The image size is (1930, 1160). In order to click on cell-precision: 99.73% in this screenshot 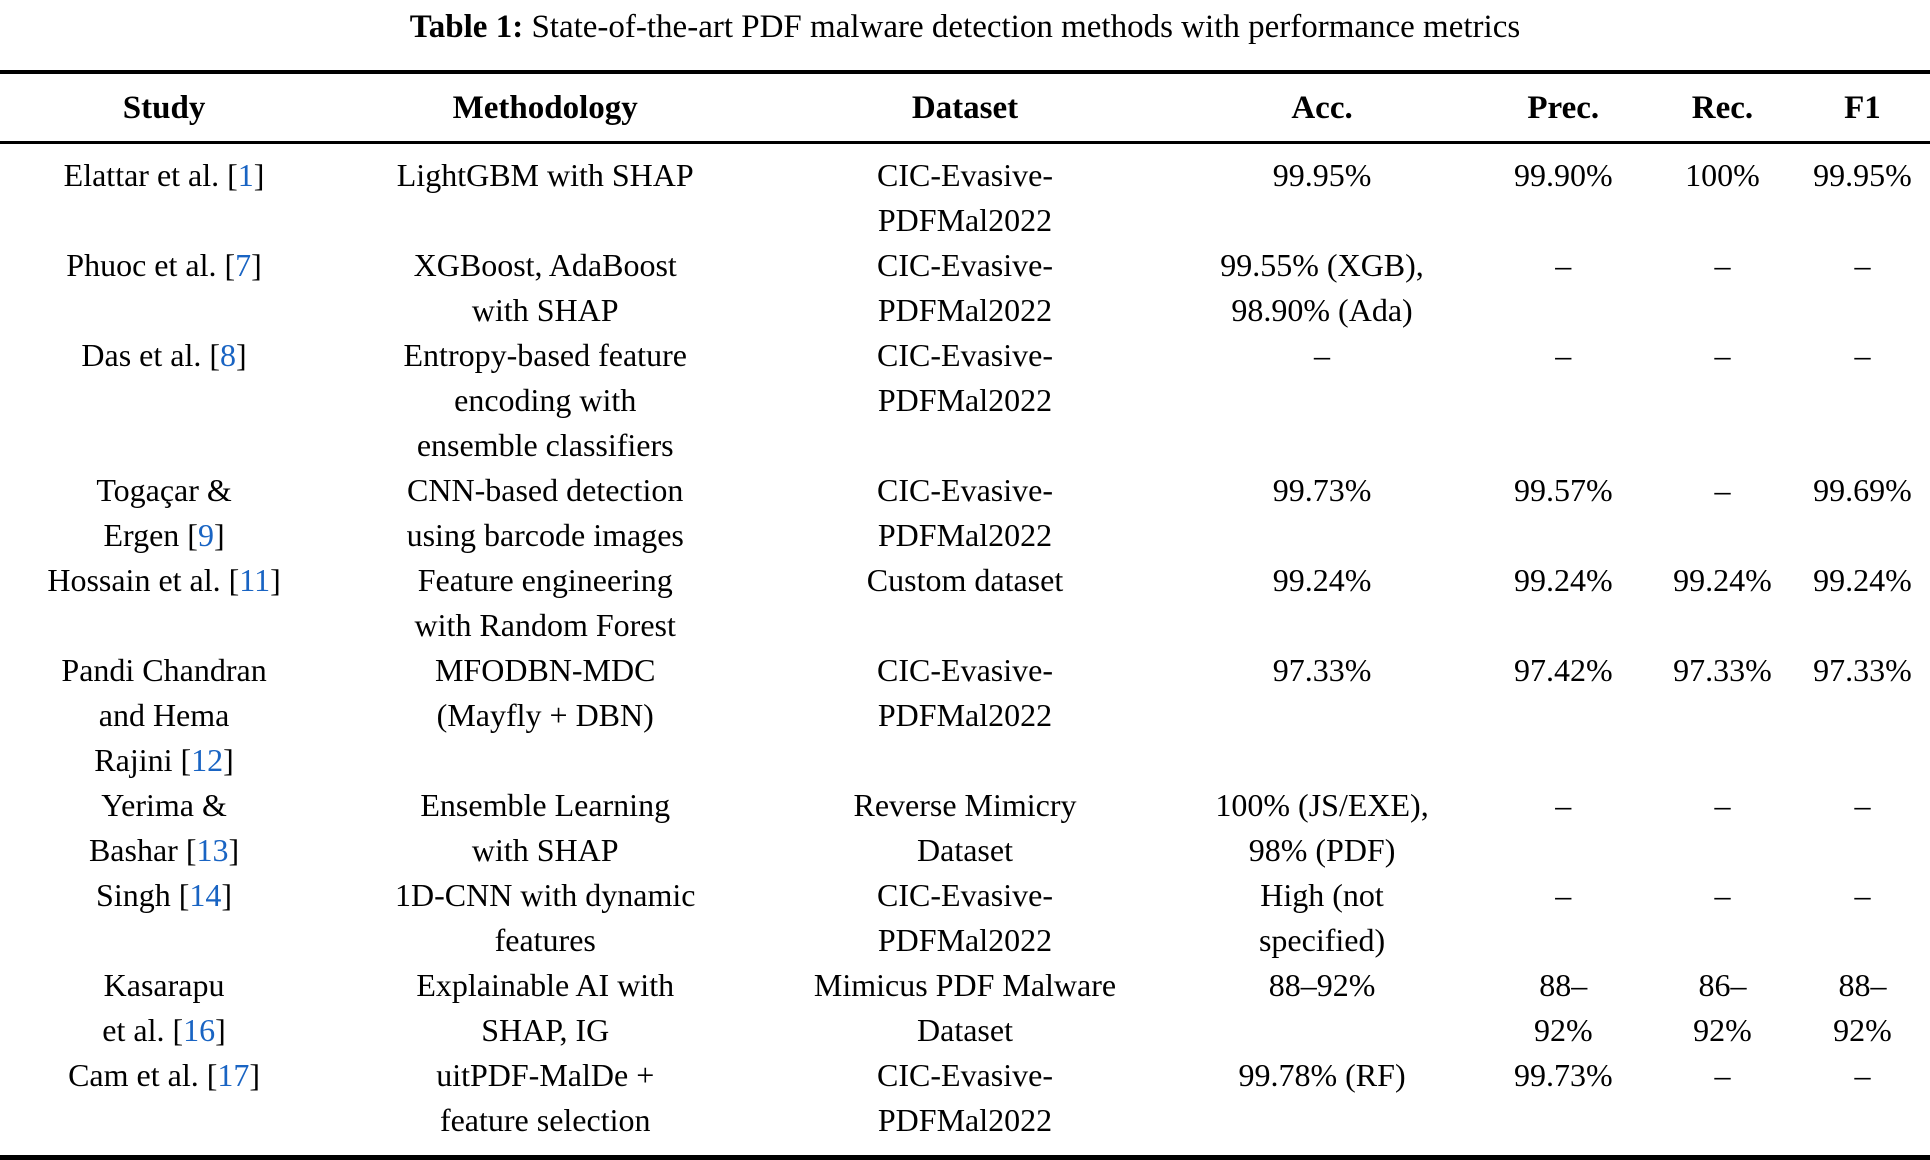, I will do `click(1563, 1075)`.